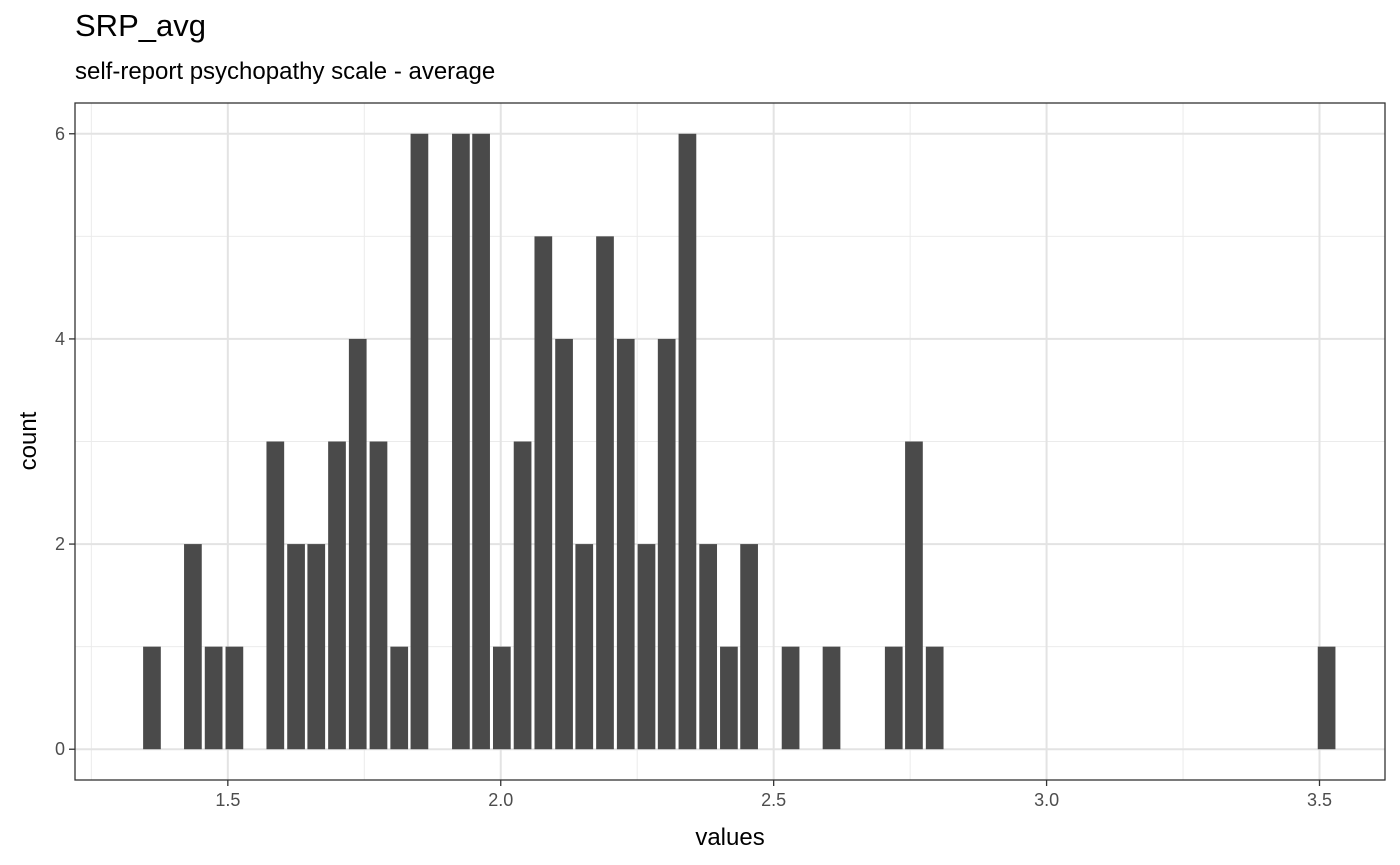 The width and height of the screenshot is (1400, 865). Describe the element at coordinates (60, 749) in the screenshot. I see `y-tick-label: 0` at that location.